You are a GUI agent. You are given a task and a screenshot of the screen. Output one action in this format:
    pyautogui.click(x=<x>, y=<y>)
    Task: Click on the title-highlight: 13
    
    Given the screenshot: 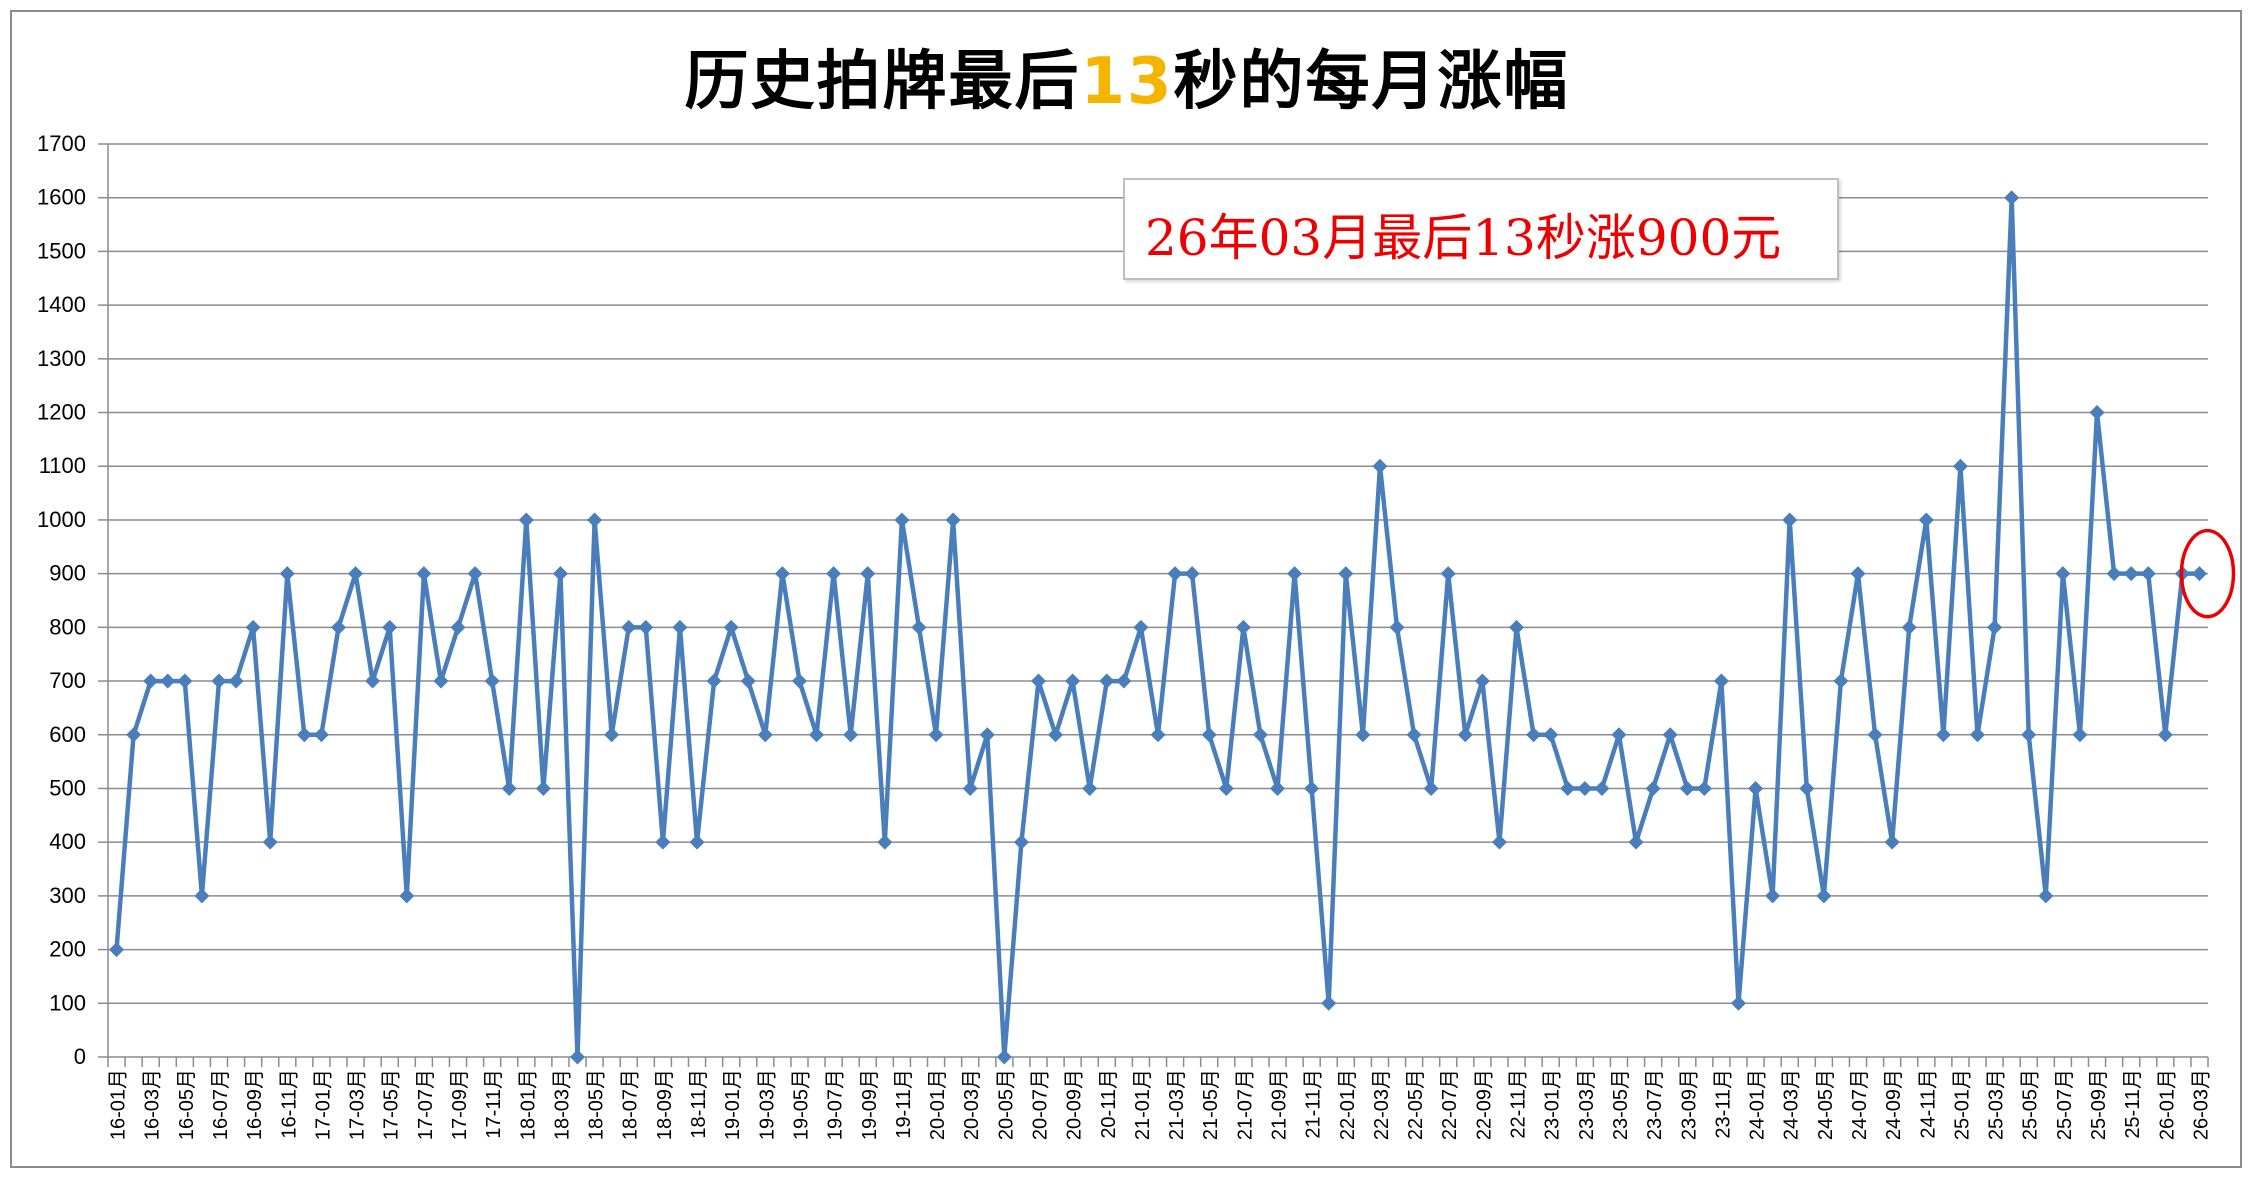 What is the action you would take?
    pyautogui.click(x=1127, y=82)
    